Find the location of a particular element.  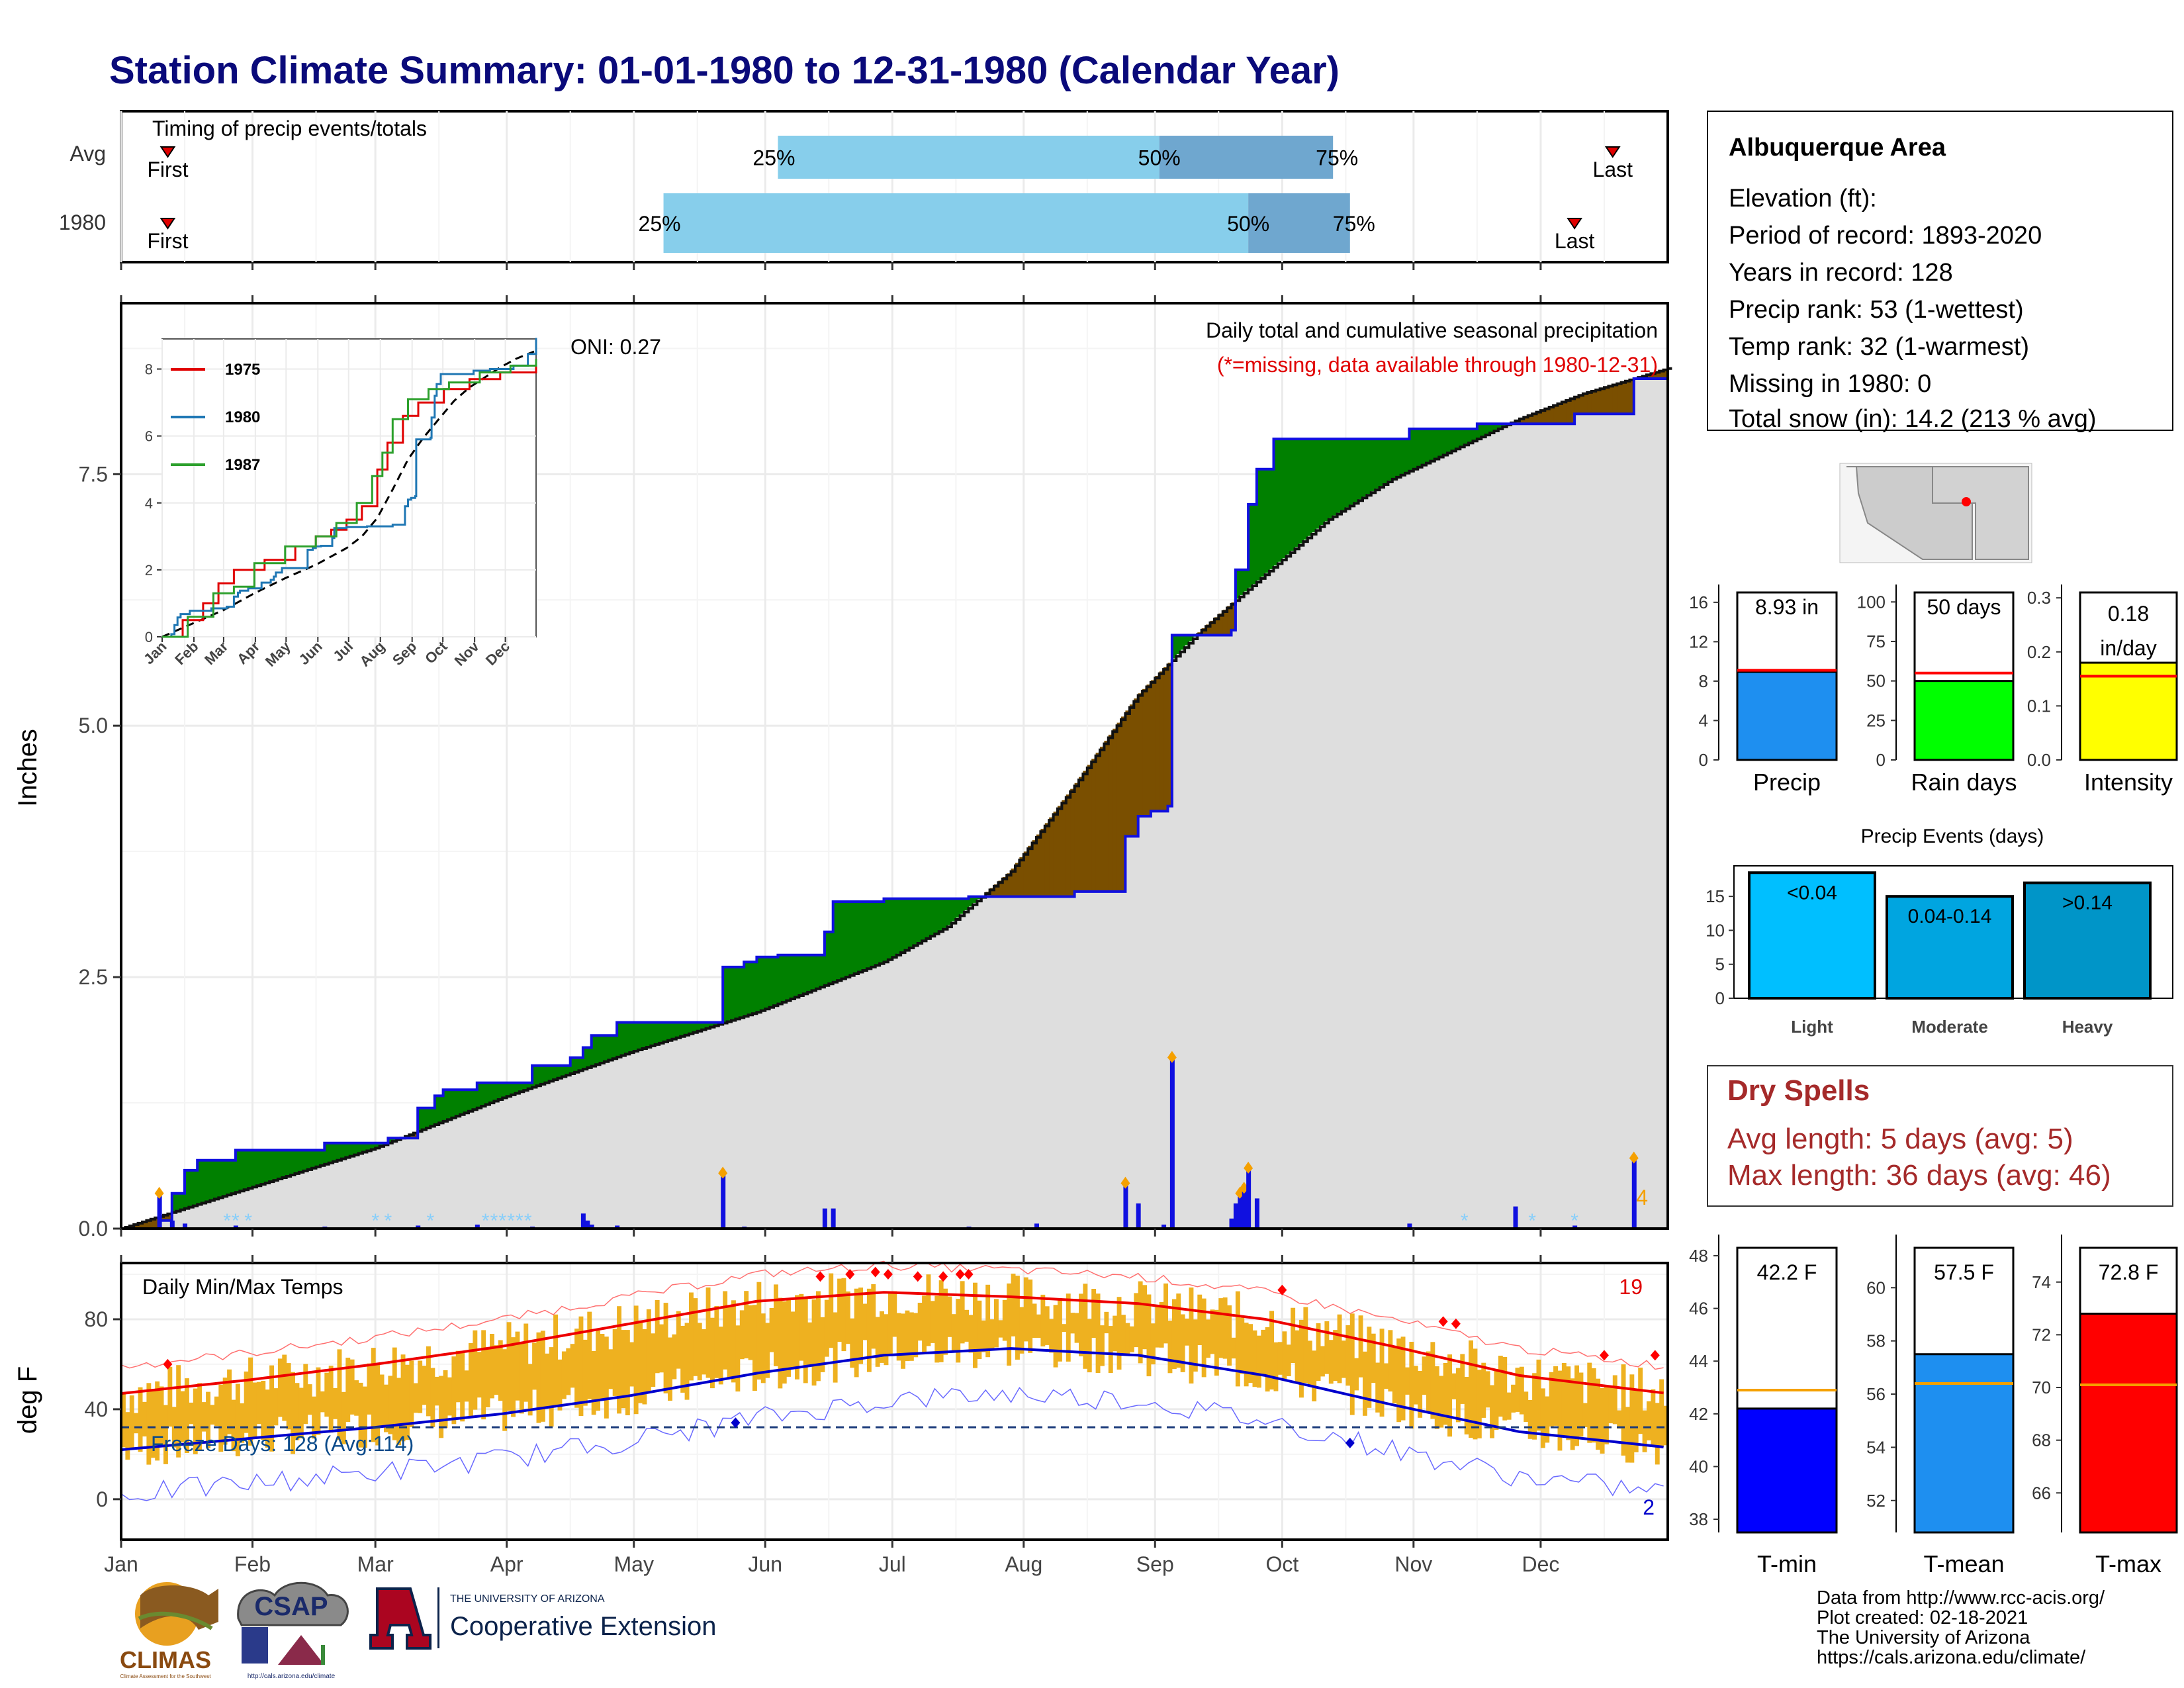

month-label: Dec is located at coordinates (1541, 1564).